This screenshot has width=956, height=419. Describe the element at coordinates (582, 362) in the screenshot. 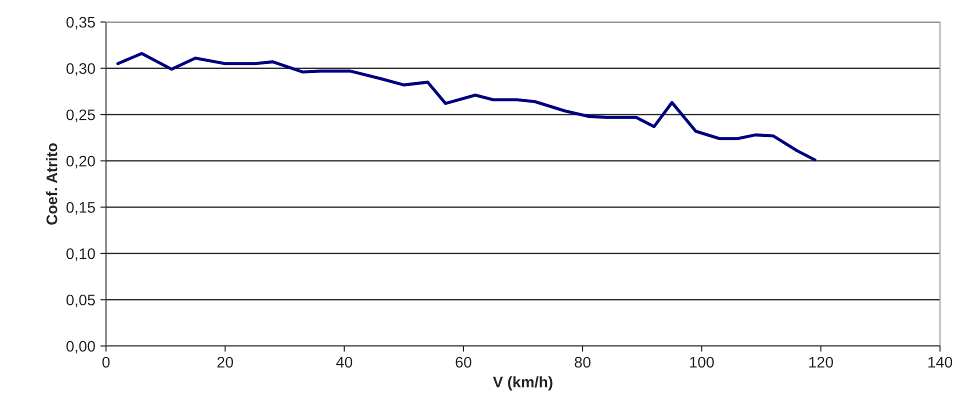

I see `x-tick-label: 80` at that location.